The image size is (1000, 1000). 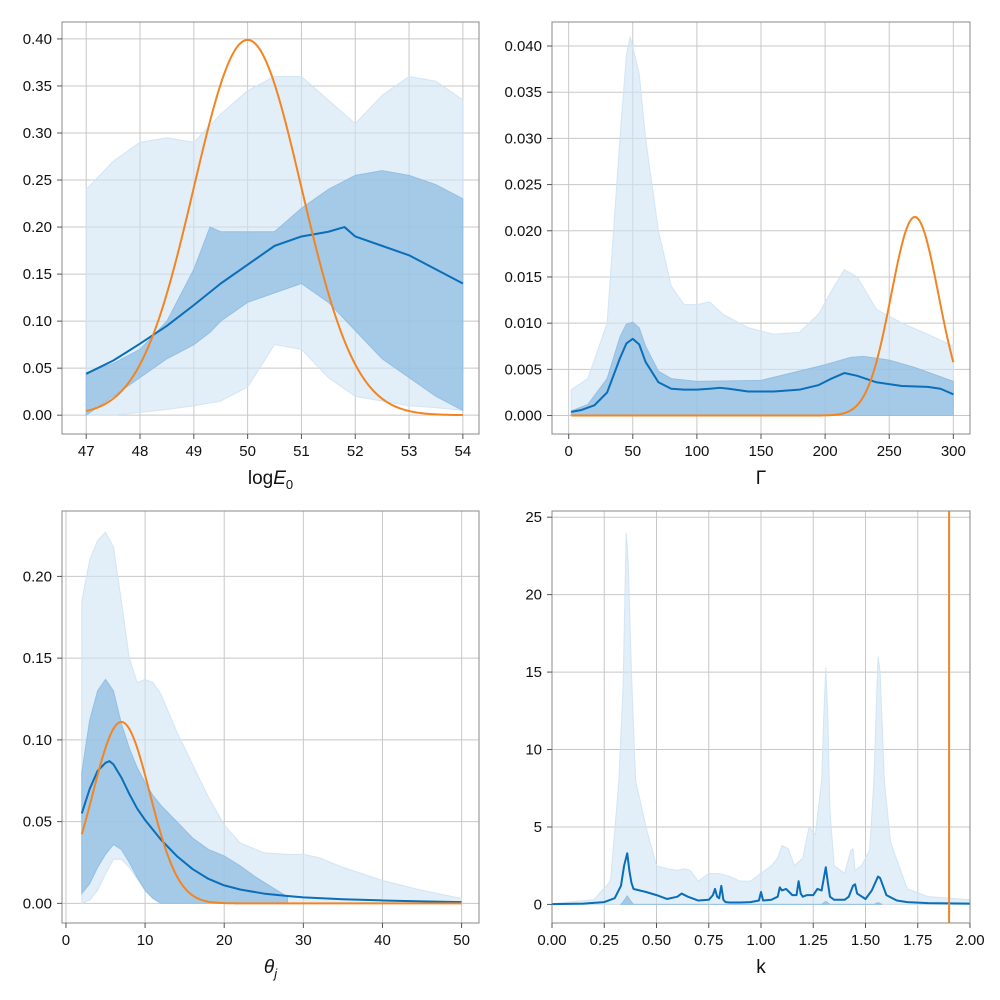 I want to click on x-tick-label: 1.50, so click(x=865, y=940).